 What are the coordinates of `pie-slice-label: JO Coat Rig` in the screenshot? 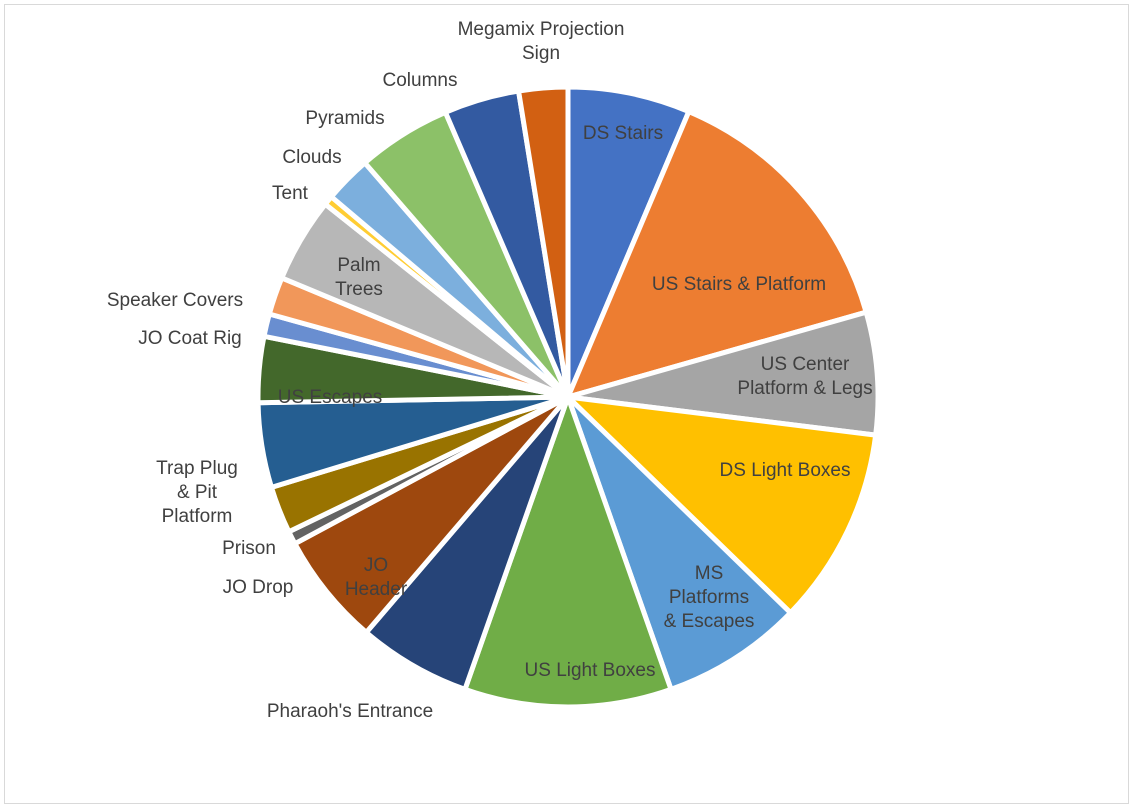 It's located at (189, 338).